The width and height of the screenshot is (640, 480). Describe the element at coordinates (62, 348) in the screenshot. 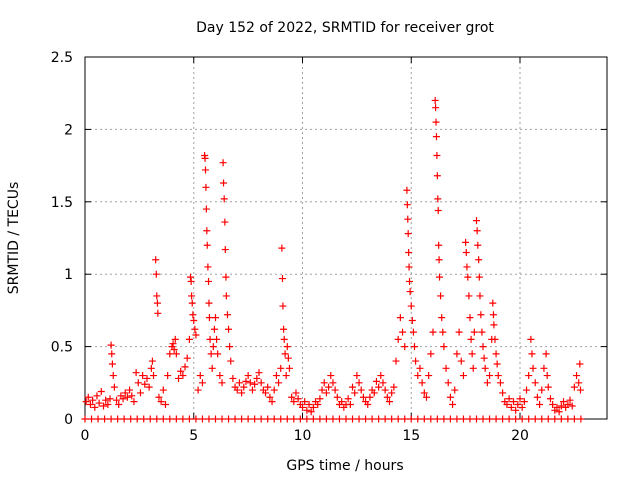

I see `y-tick-label: 0.5` at that location.